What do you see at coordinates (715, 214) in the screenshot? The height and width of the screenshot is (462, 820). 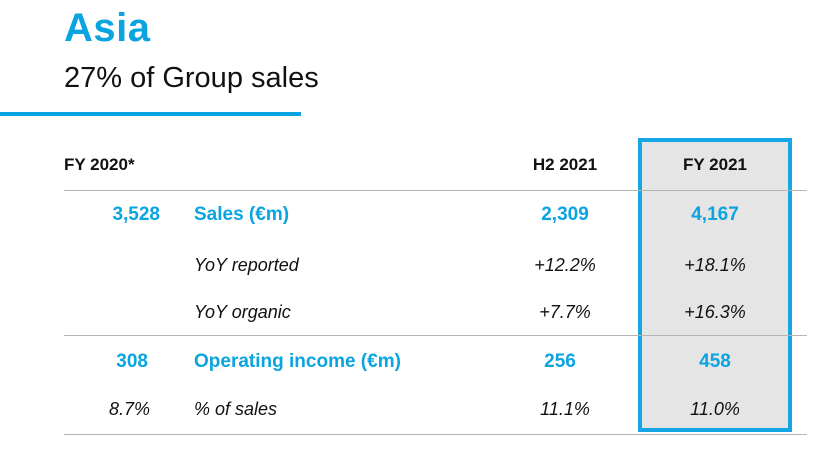 I see `sales-fy2021: 4,167` at bounding box center [715, 214].